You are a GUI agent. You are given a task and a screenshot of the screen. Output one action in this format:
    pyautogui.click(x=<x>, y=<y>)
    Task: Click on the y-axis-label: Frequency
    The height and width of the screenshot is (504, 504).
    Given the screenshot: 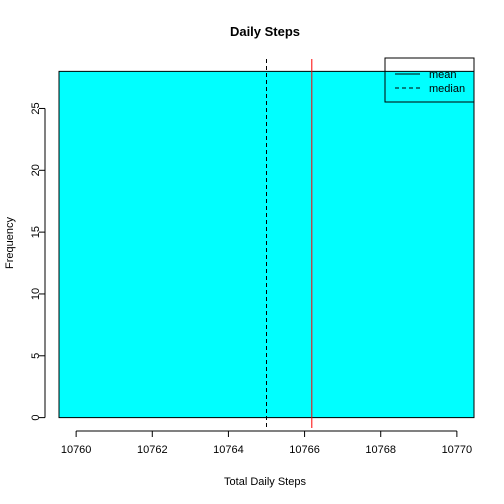 What is the action you would take?
    pyautogui.click(x=10, y=243)
    